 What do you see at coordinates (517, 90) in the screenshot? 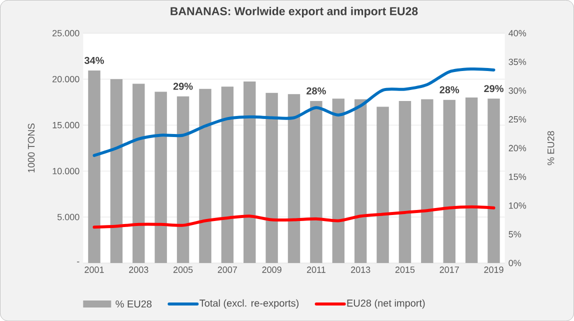
I see `y2-tick-label: 30%` at bounding box center [517, 90].